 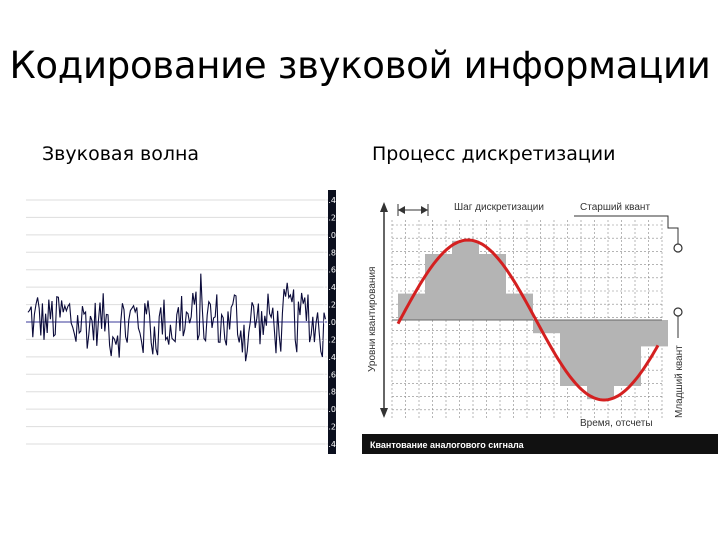 What do you see at coordinates (329, 270) in the screenshot?
I see `amplitude-tick-label: 0.6` at bounding box center [329, 270].